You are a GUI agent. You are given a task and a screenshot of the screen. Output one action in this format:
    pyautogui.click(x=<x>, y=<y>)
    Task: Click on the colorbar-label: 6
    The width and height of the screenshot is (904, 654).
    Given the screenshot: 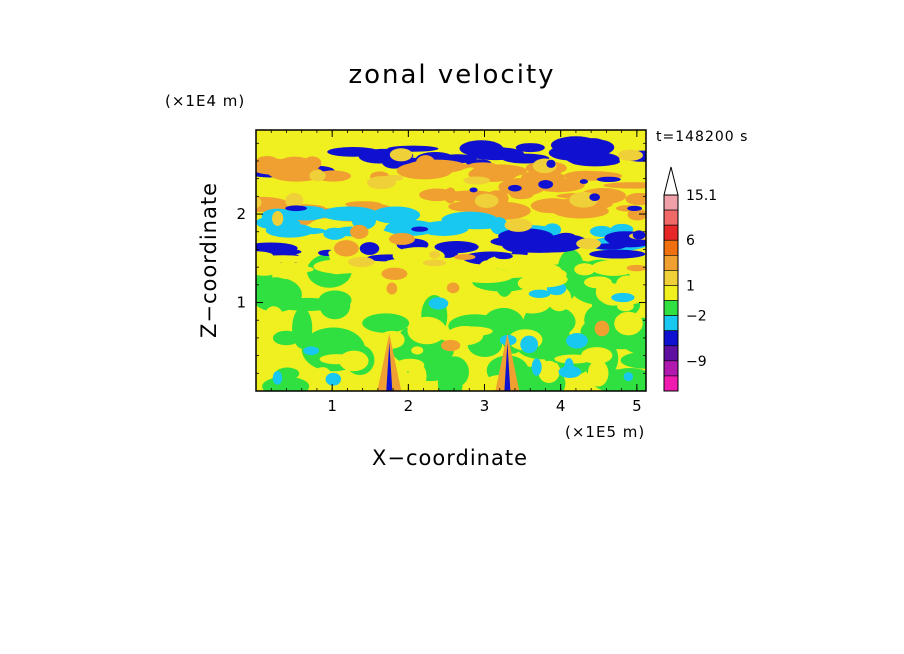 What is the action you would take?
    pyautogui.click(x=690, y=241)
    